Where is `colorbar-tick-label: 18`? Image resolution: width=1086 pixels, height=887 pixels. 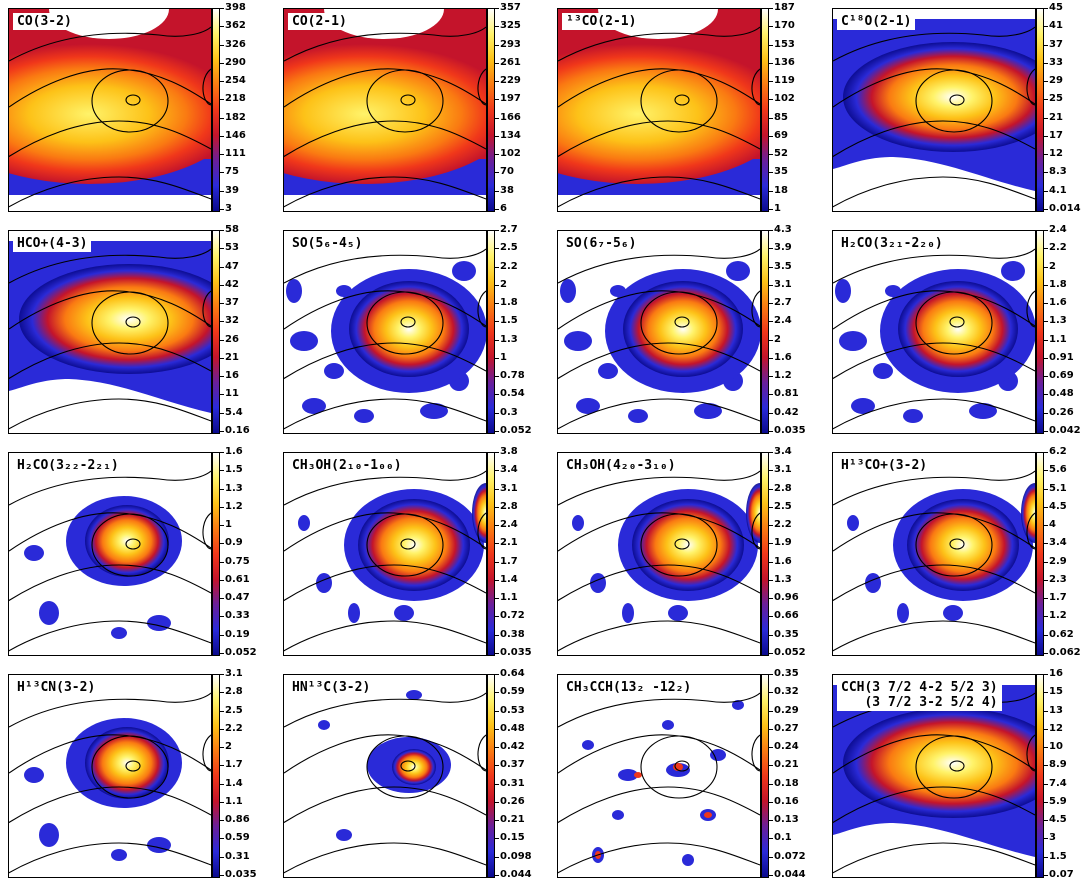
colorbar-tick-label: 18 is located at coordinates (781, 190).